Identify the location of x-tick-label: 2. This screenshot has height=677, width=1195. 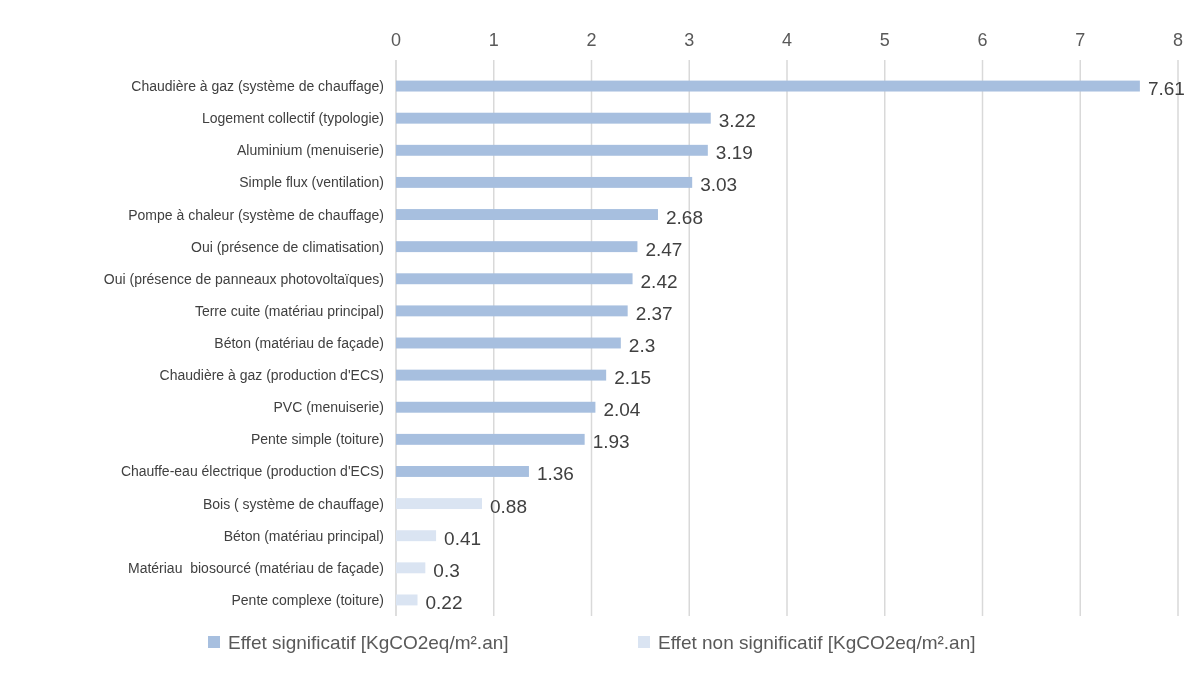
(591, 40).